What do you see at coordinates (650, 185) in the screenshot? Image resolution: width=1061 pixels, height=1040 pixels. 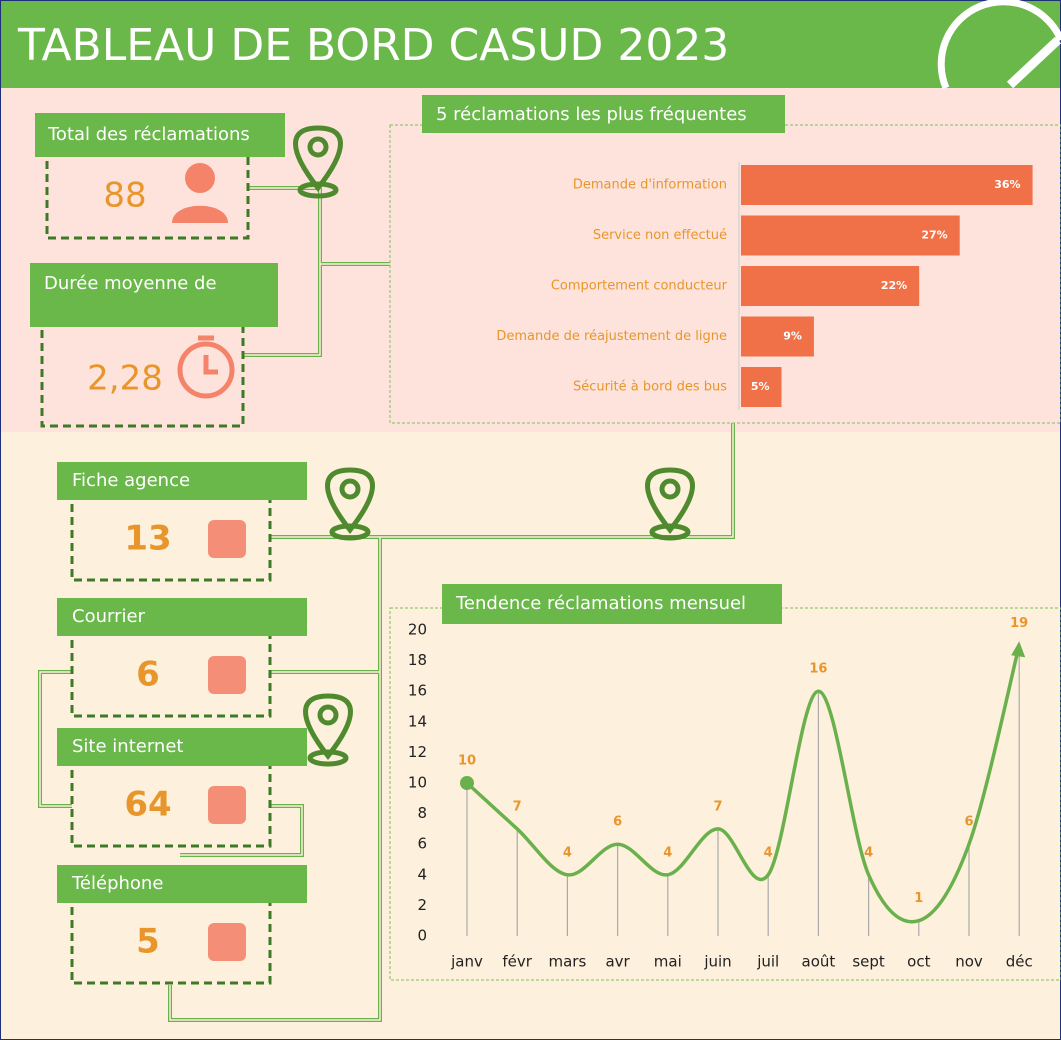 I see `bar-category: Demande d'information` at bounding box center [650, 185].